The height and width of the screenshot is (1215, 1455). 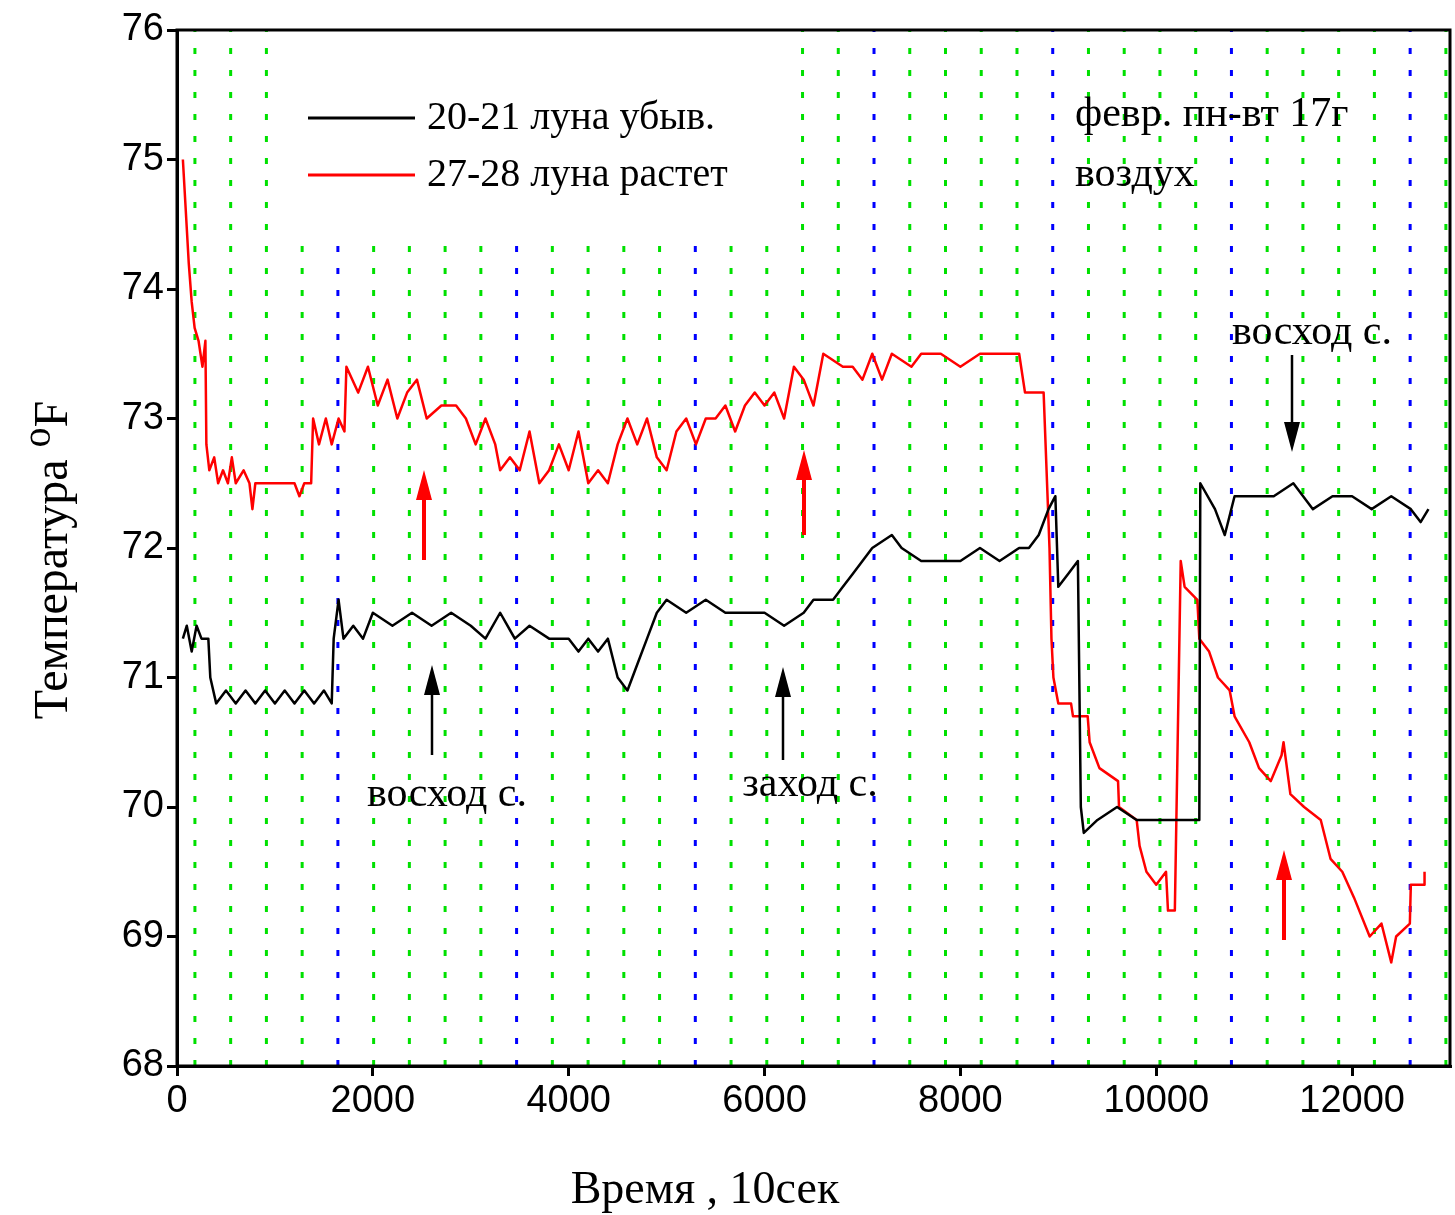 I want to click on annotation: февр. пн-вт 17г, so click(x=1212, y=112).